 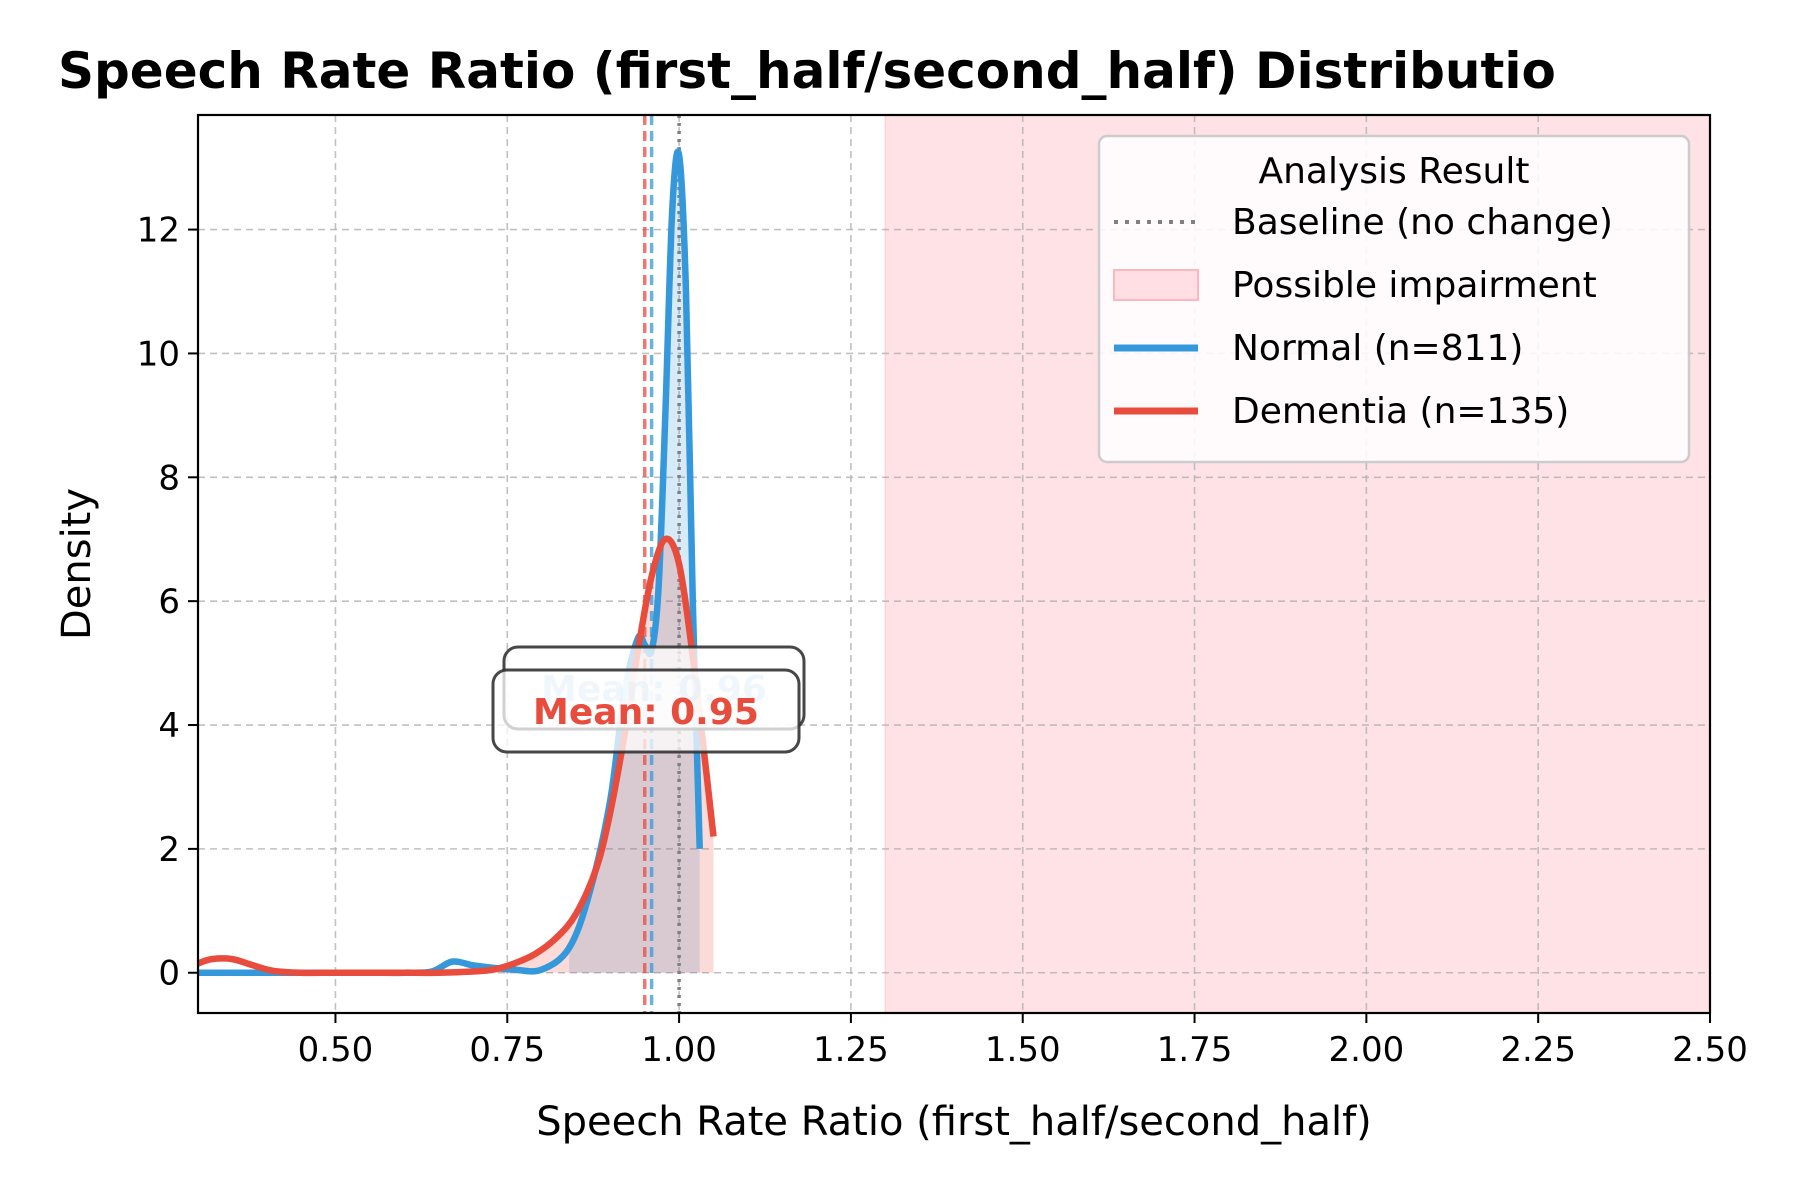 What do you see at coordinates (1538, 1050) in the screenshot?
I see `x-tick-label: 2.25` at bounding box center [1538, 1050].